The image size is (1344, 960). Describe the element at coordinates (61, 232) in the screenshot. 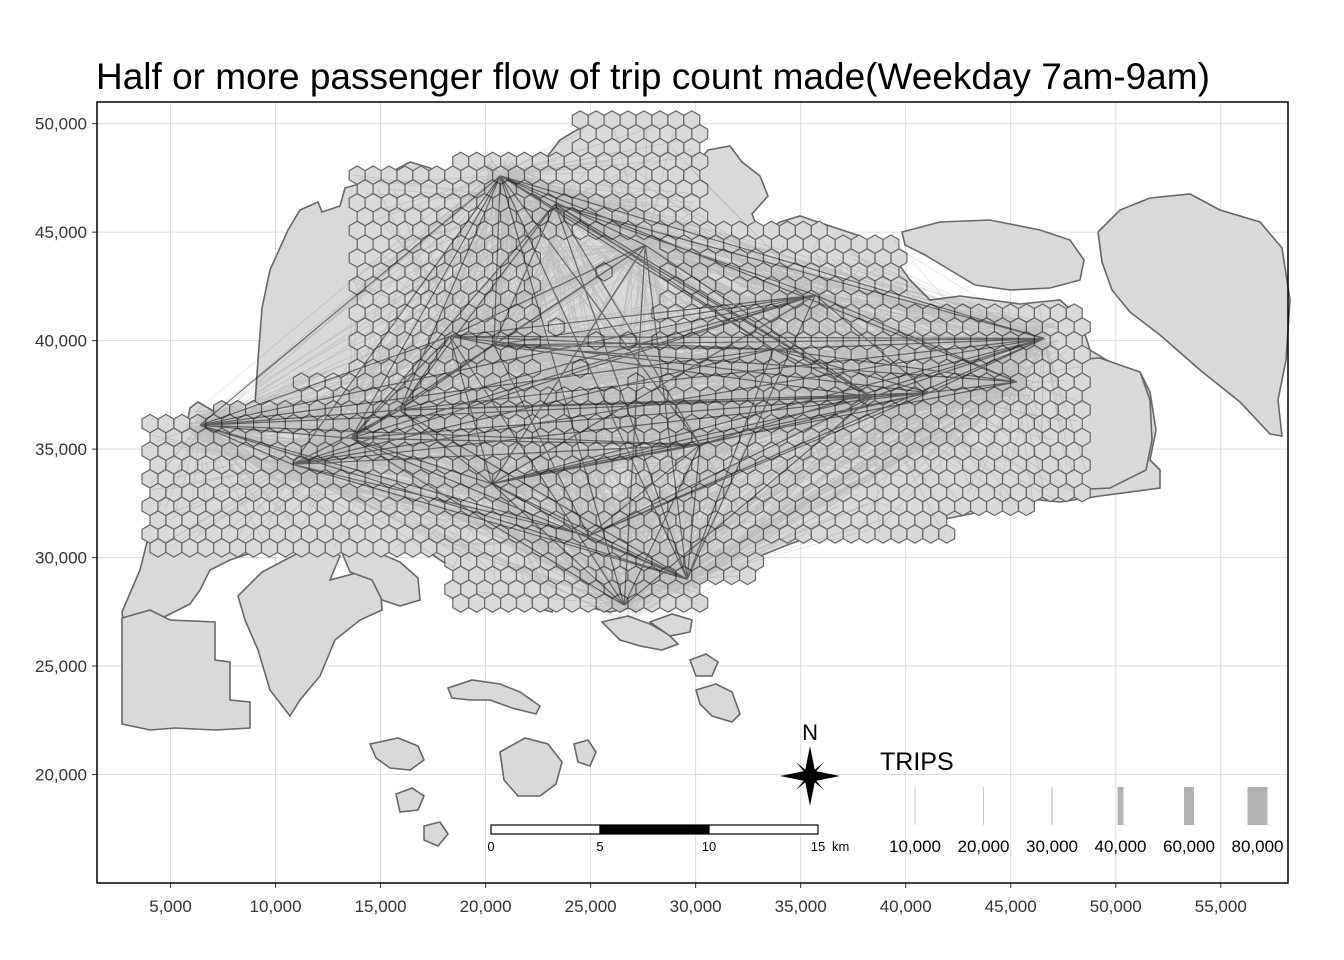

I see `y-tick-label: 45,000` at that location.